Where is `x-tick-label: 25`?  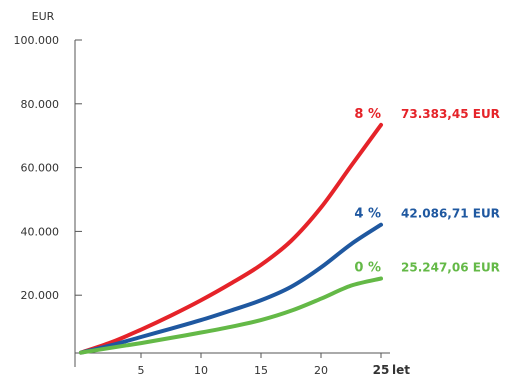
x-tick-label: 25 is located at coordinates (381, 370).